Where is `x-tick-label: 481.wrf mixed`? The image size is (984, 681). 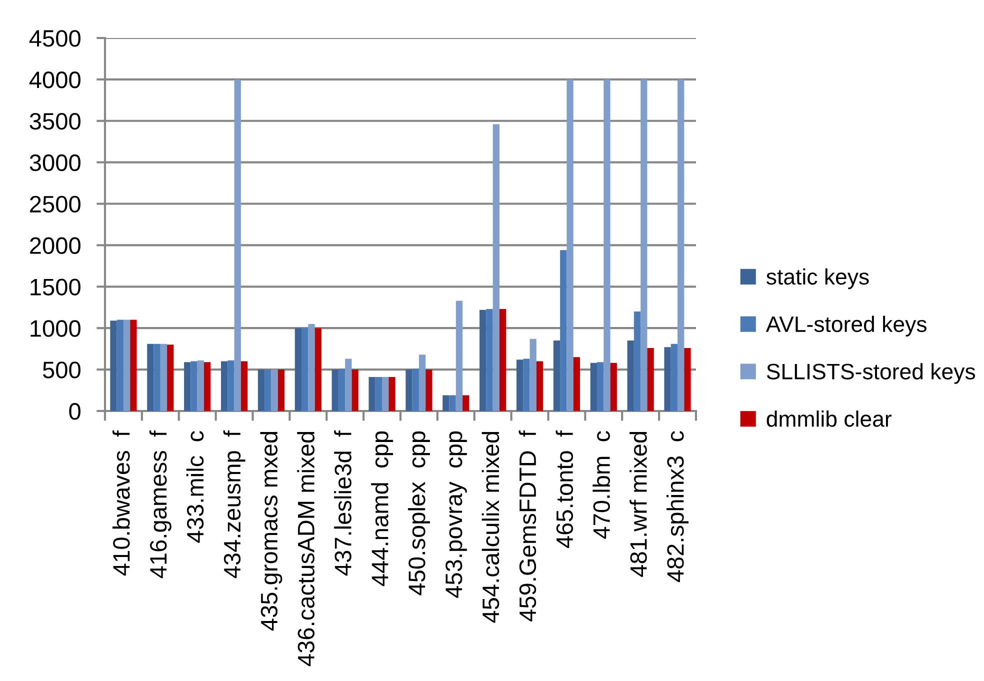
x-tick-label: 481.wrf mixed is located at coordinates (638, 504).